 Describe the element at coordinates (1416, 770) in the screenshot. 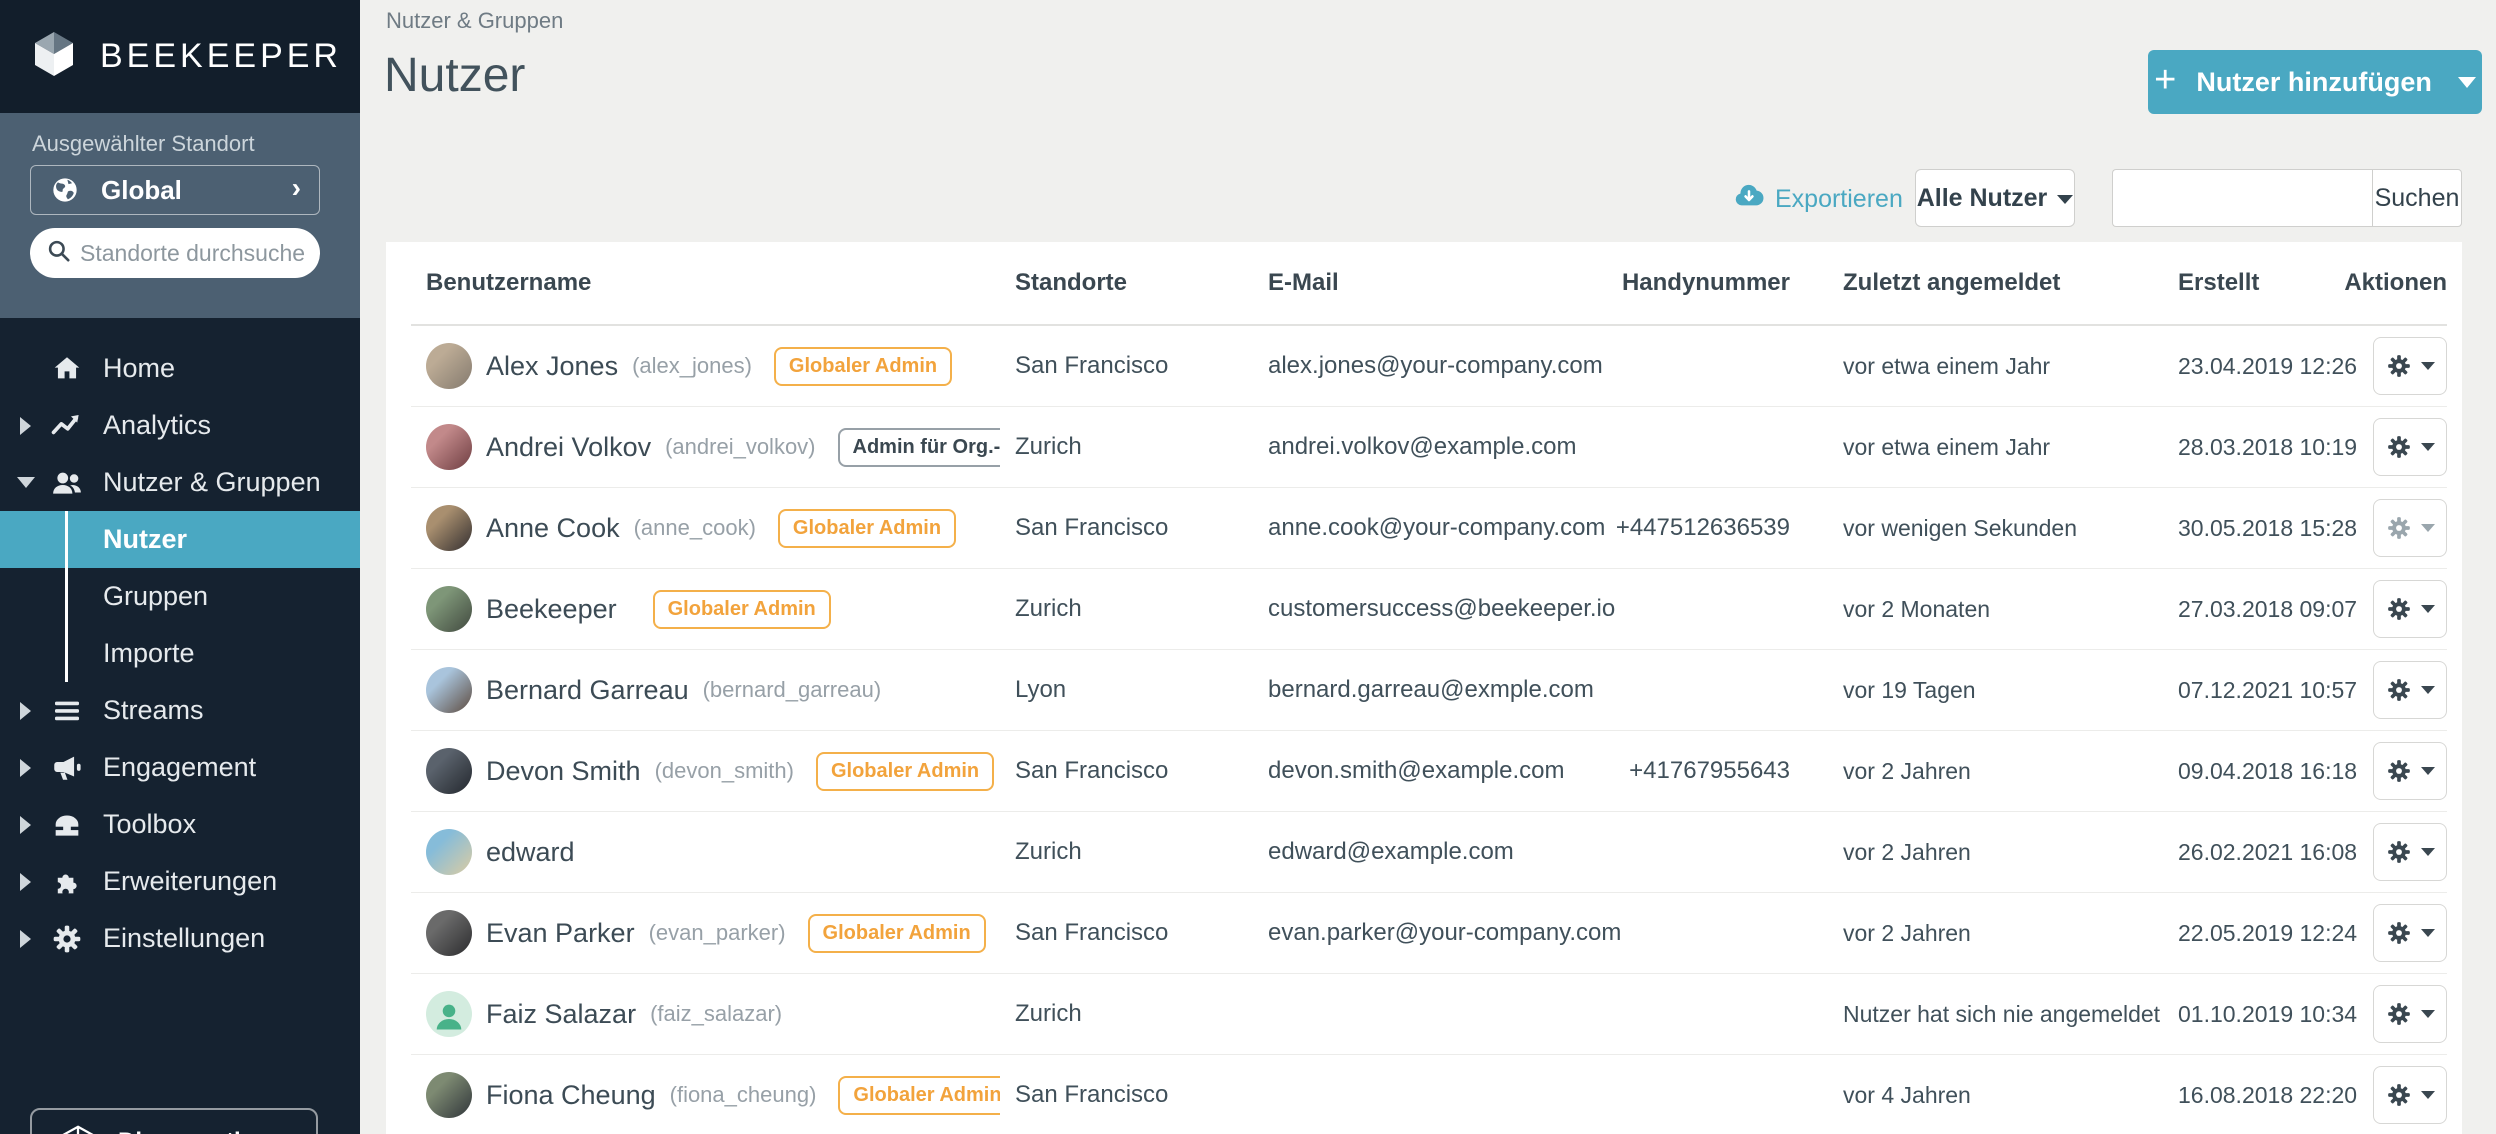

I see `user-email: devon.smith@example.com` at that location.